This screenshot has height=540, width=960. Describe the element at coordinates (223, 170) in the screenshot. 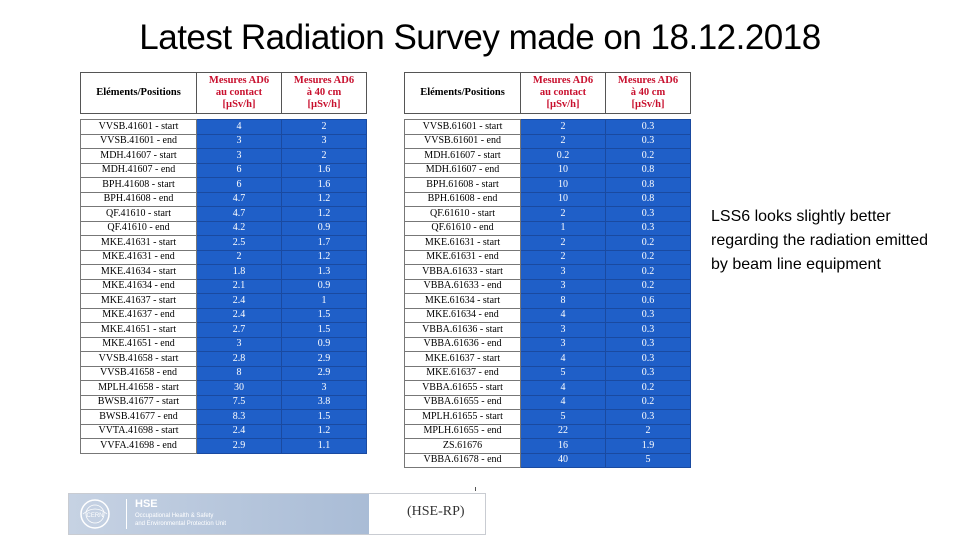

I see `table-row: MDH.41607 - end 6 1.6` at that location.